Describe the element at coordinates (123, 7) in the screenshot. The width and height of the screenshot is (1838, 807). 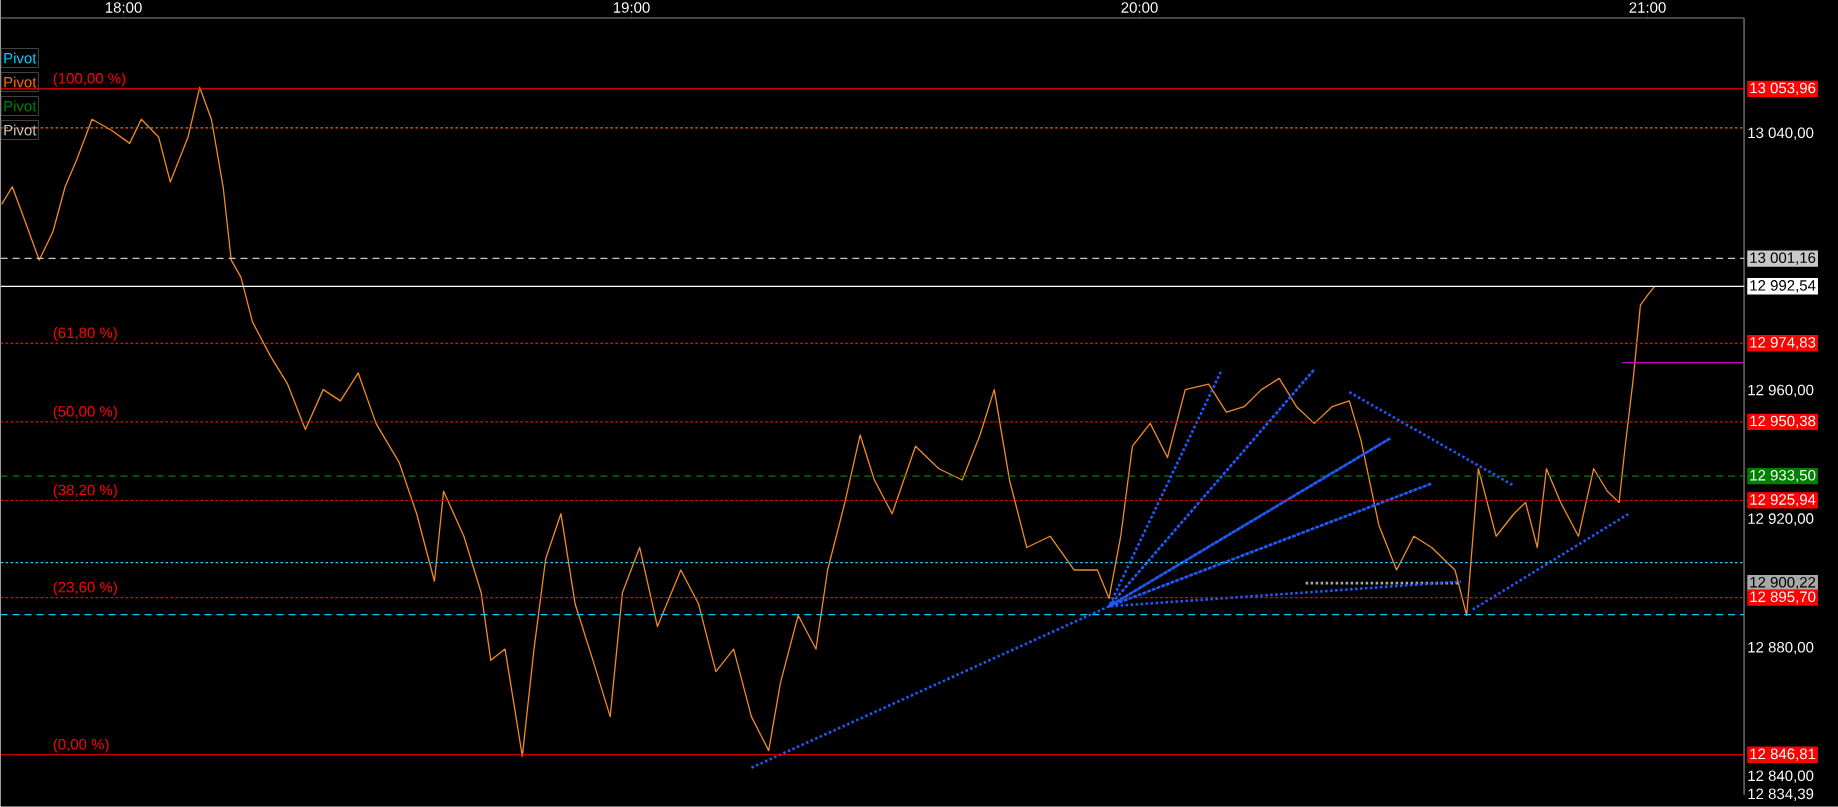
I see `x-tick-label: 18:00` at that location.